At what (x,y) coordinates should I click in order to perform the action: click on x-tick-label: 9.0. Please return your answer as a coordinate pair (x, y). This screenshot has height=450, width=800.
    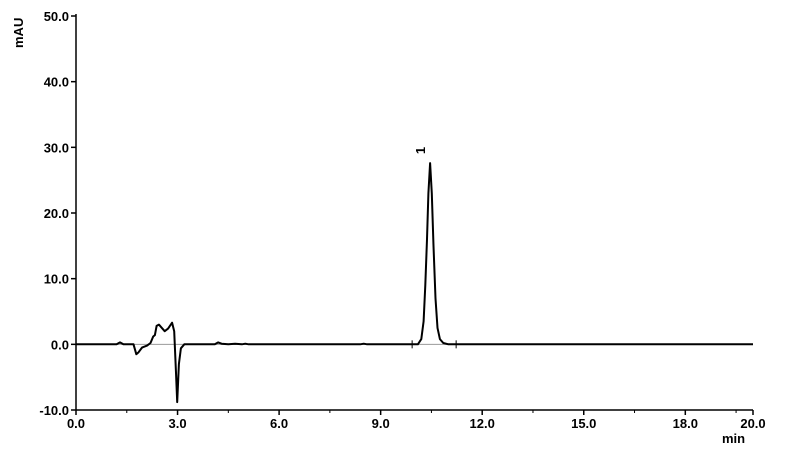
    Looking at the image, I should click on (381, 423).